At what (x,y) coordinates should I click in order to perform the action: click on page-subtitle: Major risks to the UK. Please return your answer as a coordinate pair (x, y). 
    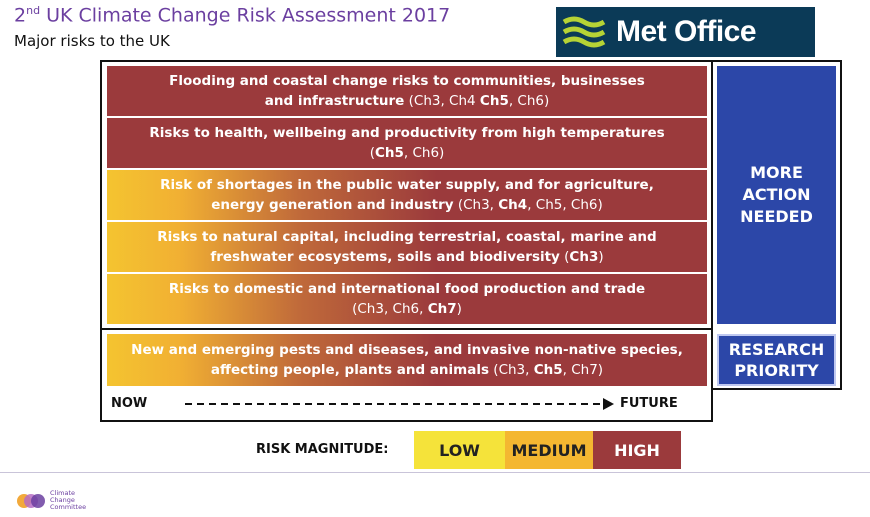
    Looking at the image, I should click on (92, 41).